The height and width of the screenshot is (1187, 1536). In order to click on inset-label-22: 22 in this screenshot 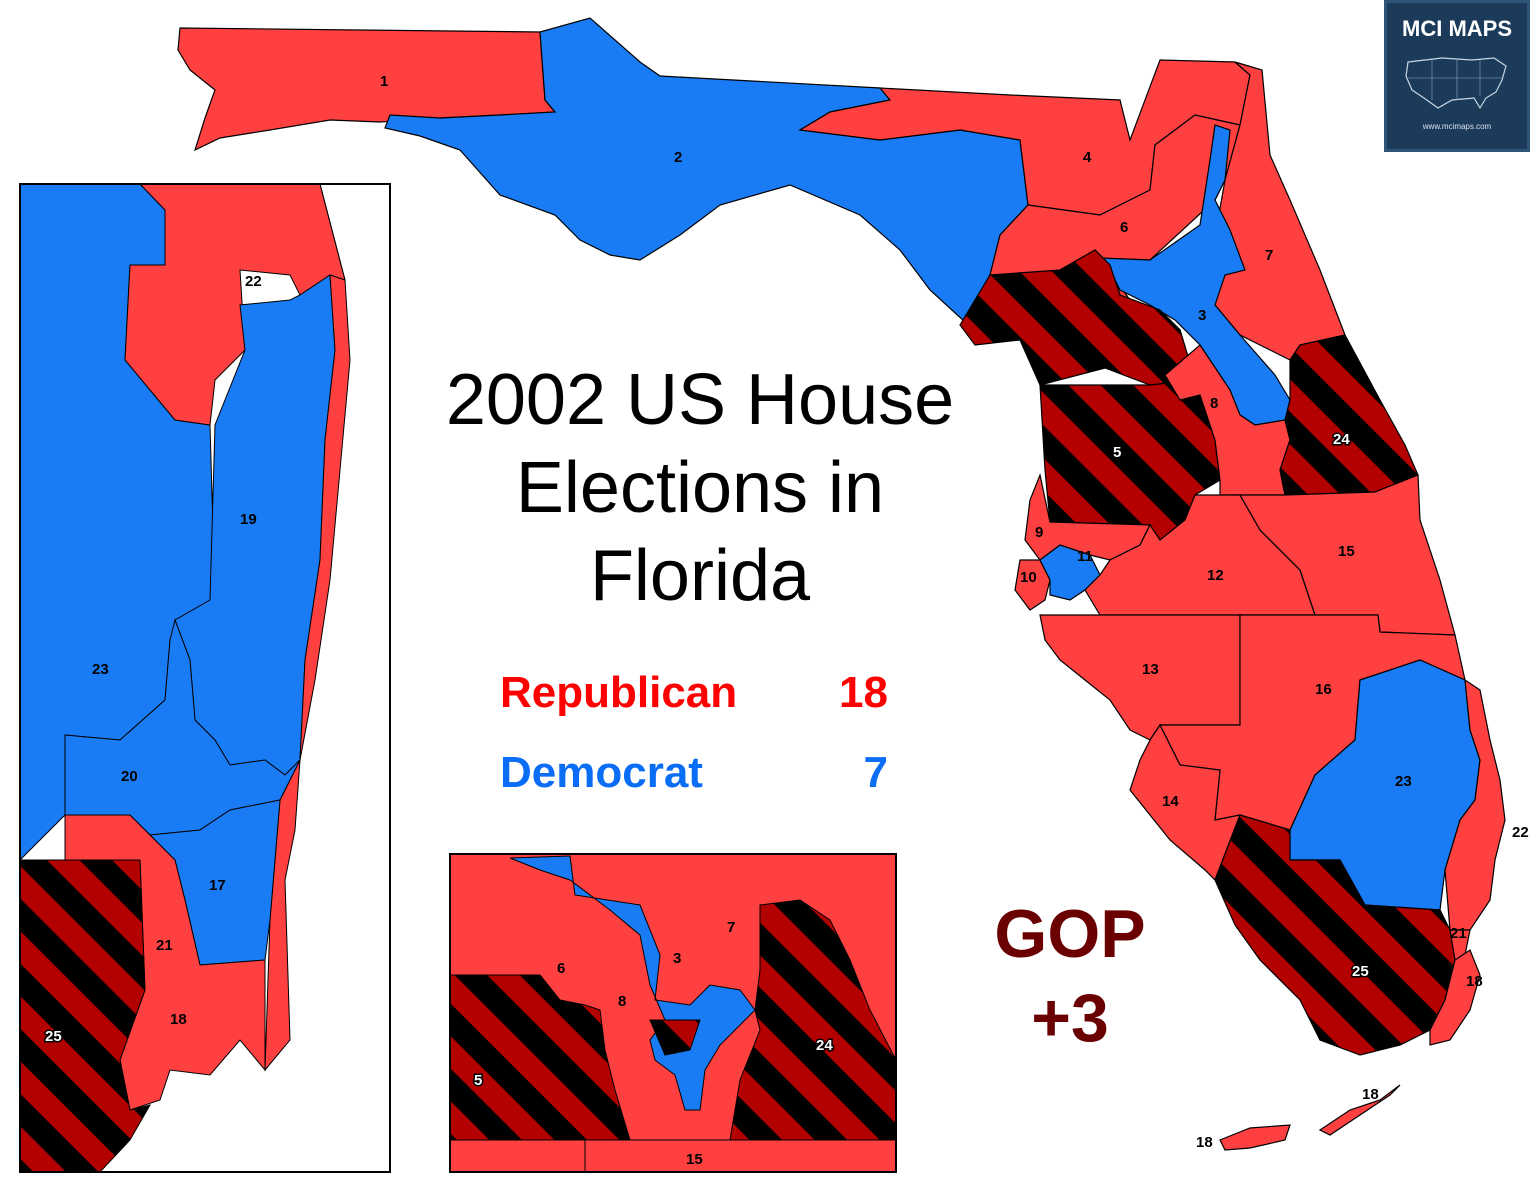, I will do `click(253, 281)`.